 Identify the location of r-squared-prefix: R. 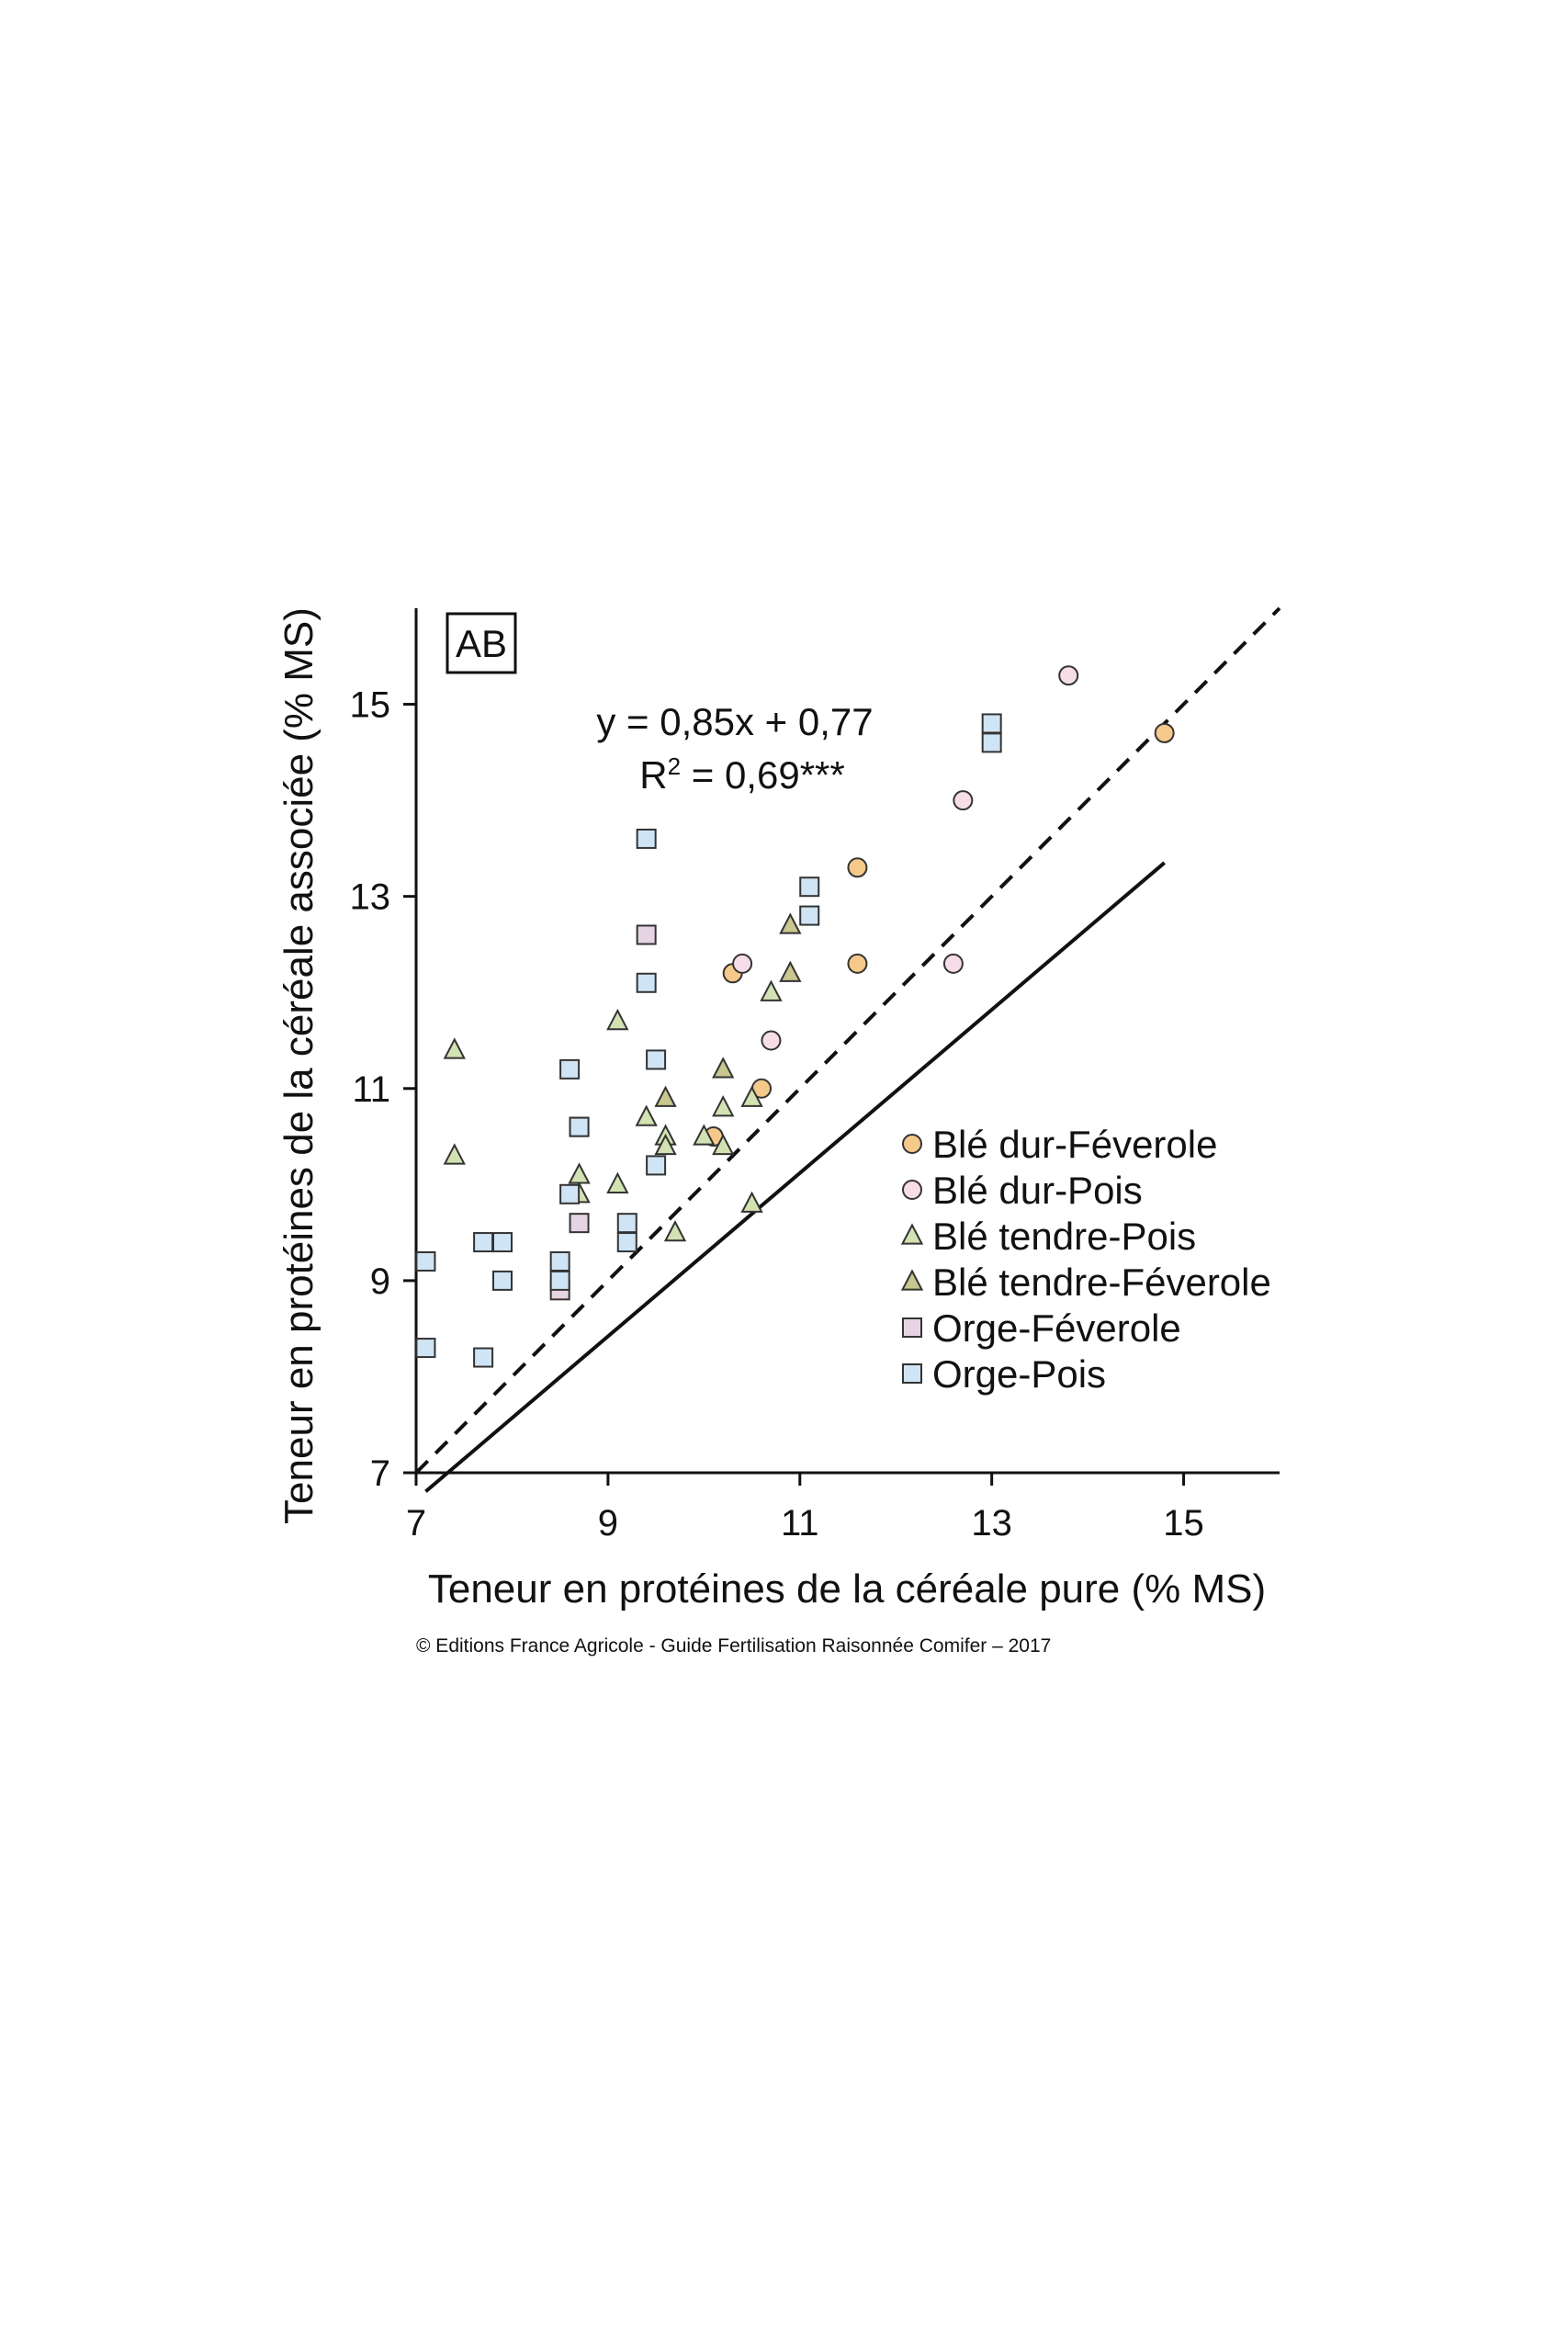
(653, 775).